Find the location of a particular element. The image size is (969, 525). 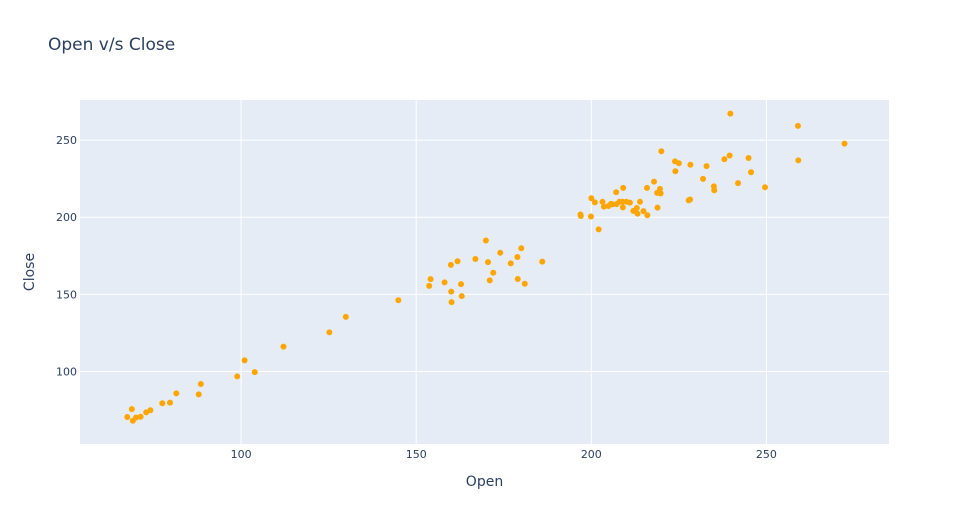

x-tick-label: 200 is located at coordinates (591, 454).